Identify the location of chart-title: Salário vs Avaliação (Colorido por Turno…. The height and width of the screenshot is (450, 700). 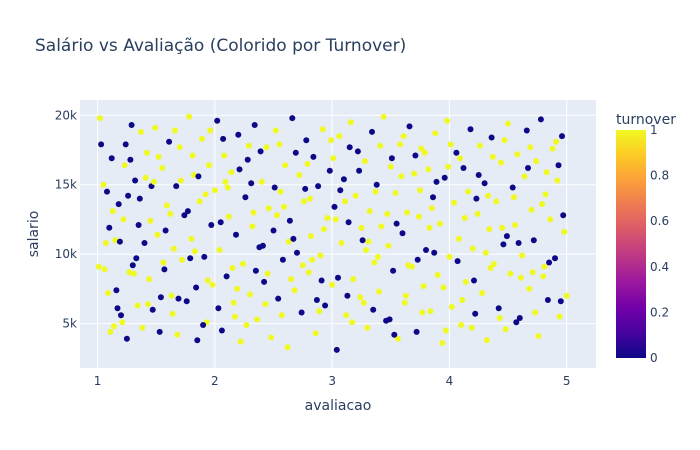
(220, 46).